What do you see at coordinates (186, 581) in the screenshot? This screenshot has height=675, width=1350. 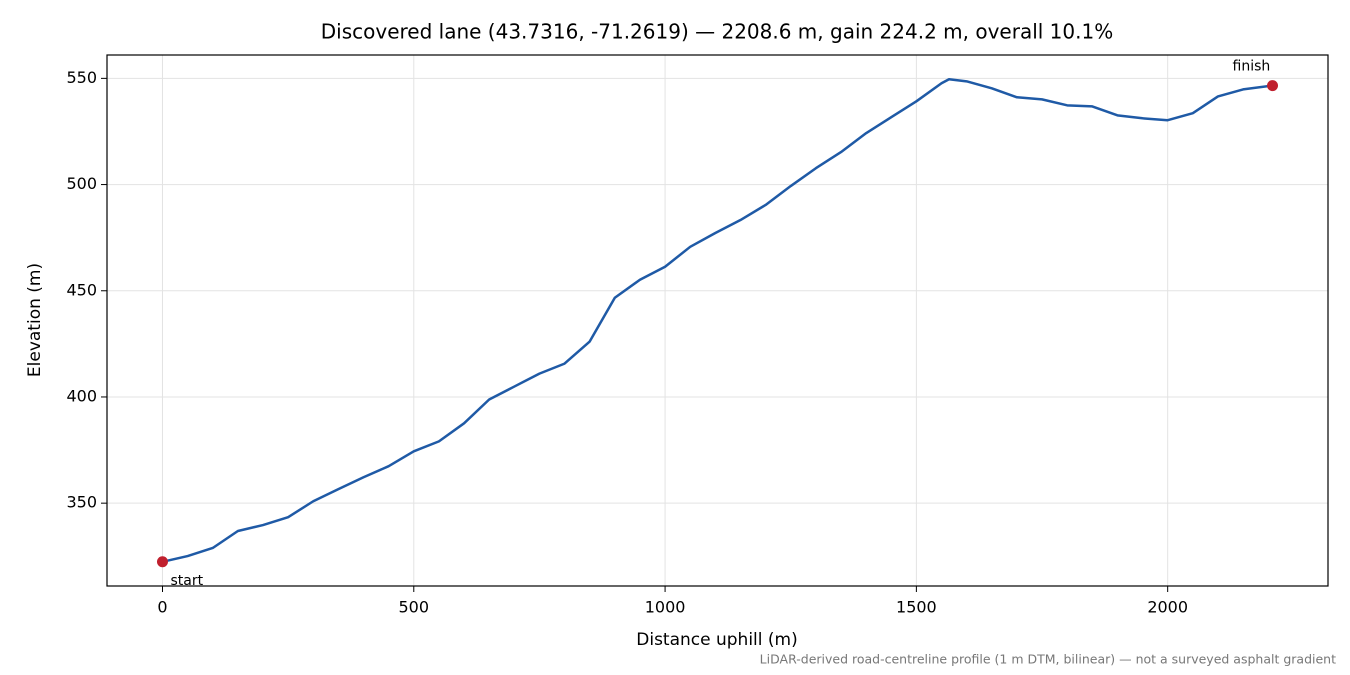 I see `annotation-label: start` at bounding box center [186, 581].